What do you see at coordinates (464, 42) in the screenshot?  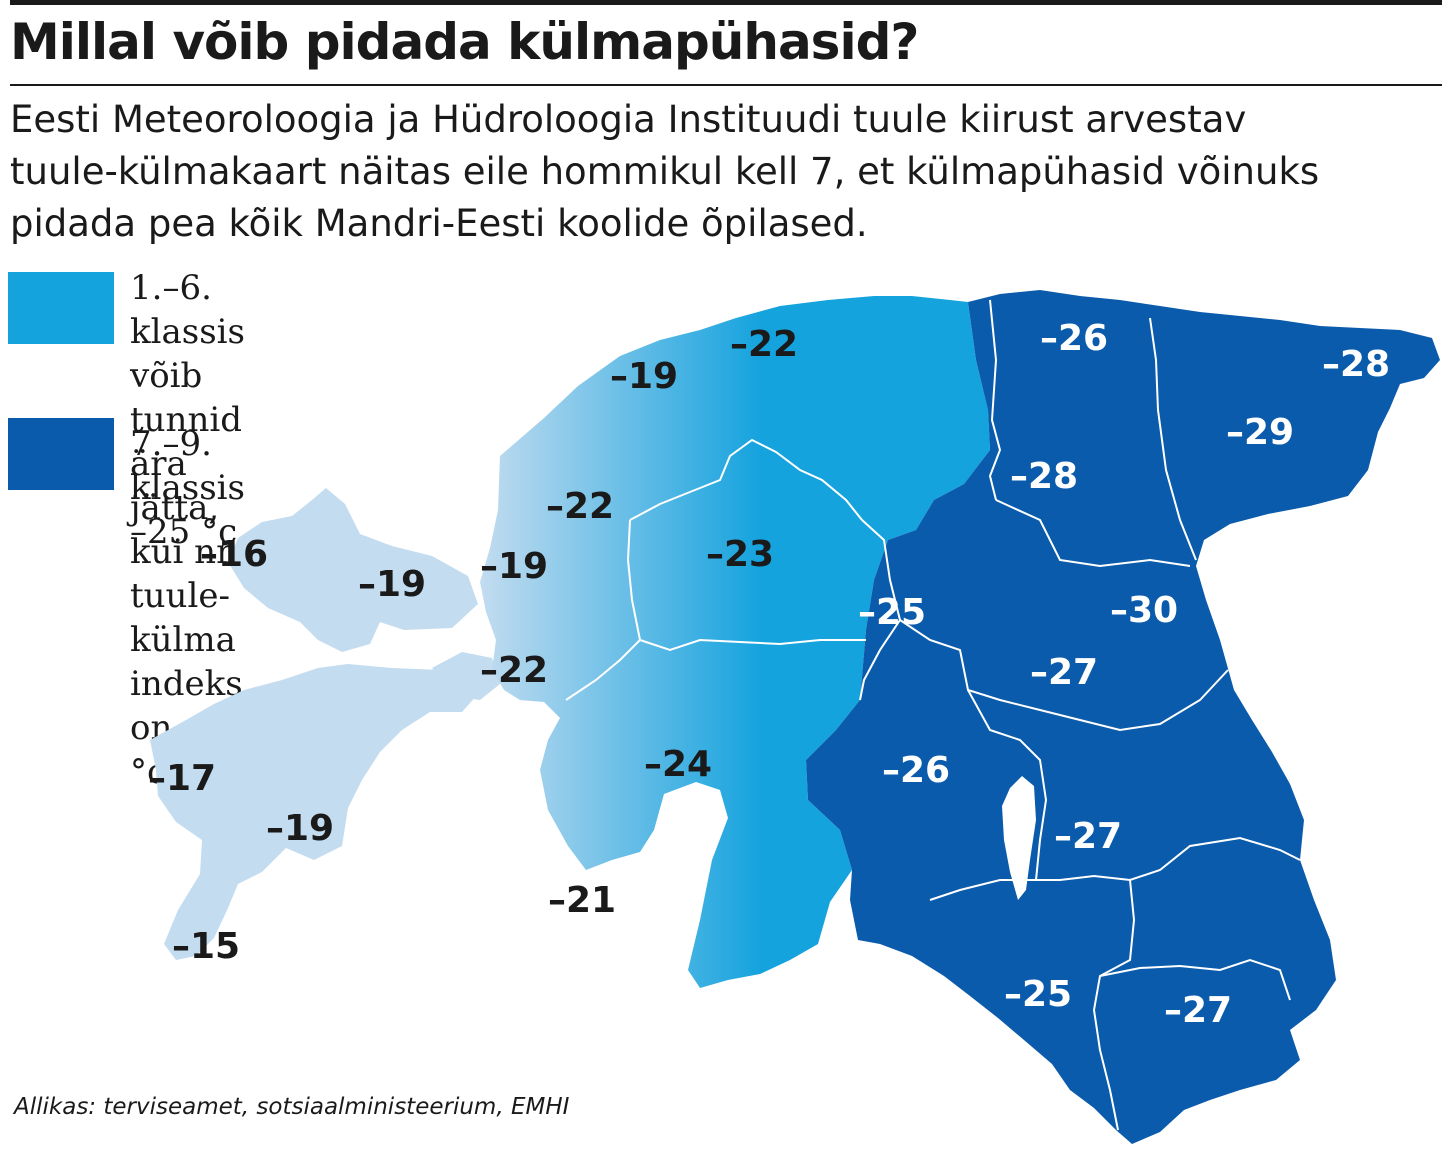 I see `page-title: Millal võib pidada külmapühasid?` at bounding box center [464, 42].